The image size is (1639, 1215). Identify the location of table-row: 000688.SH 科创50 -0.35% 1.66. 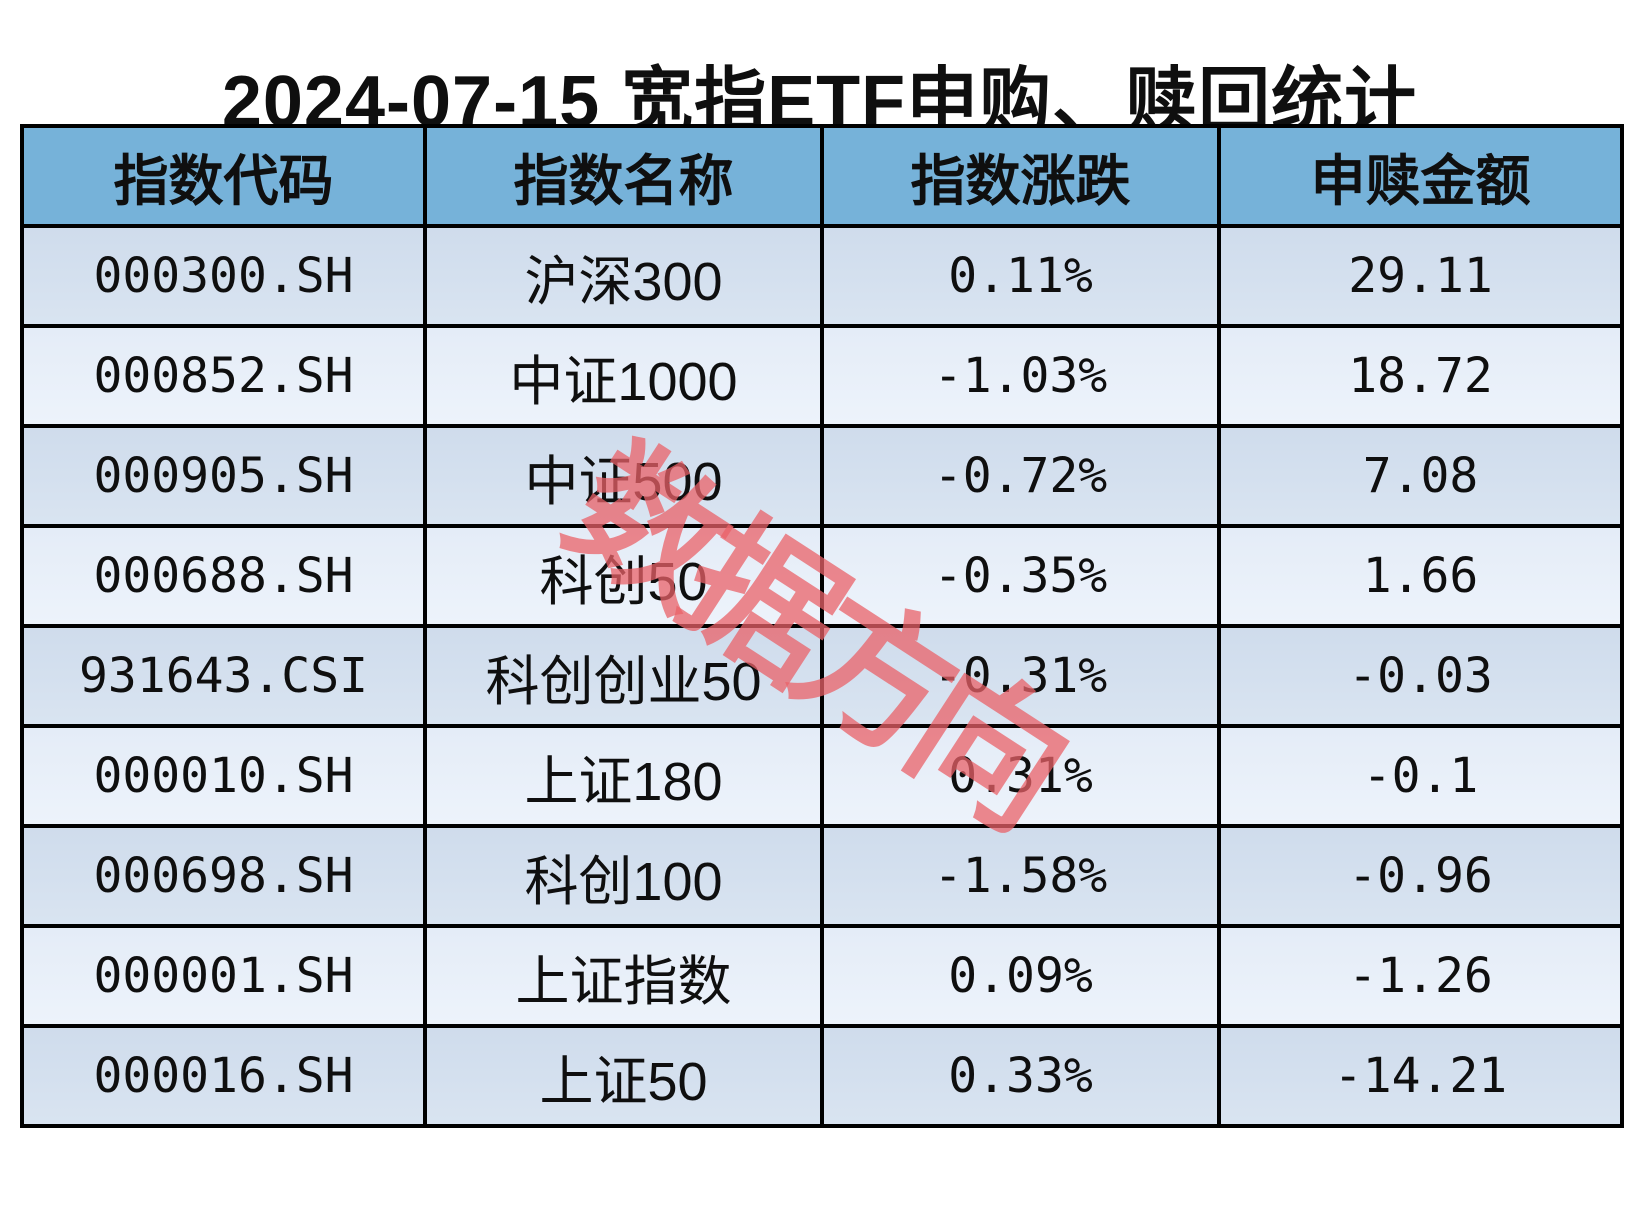
(822, 576).